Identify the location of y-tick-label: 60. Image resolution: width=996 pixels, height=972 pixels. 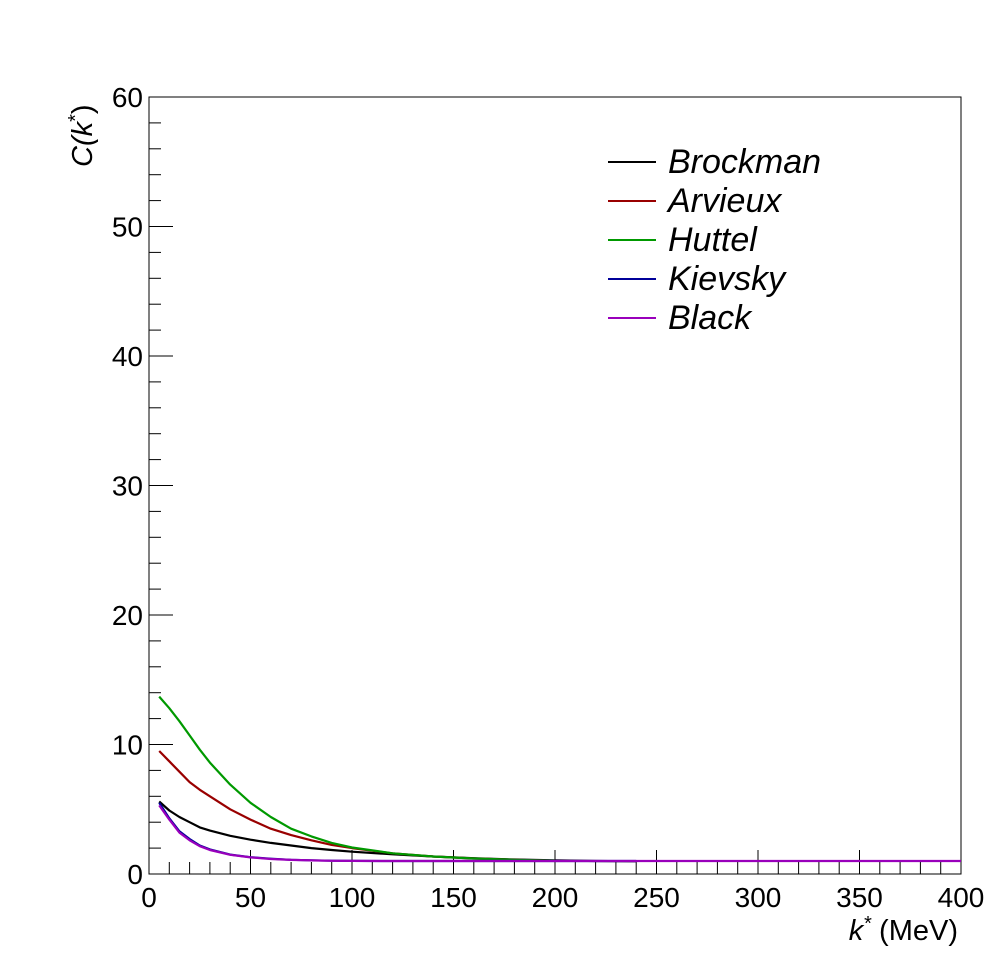
(127, 97).